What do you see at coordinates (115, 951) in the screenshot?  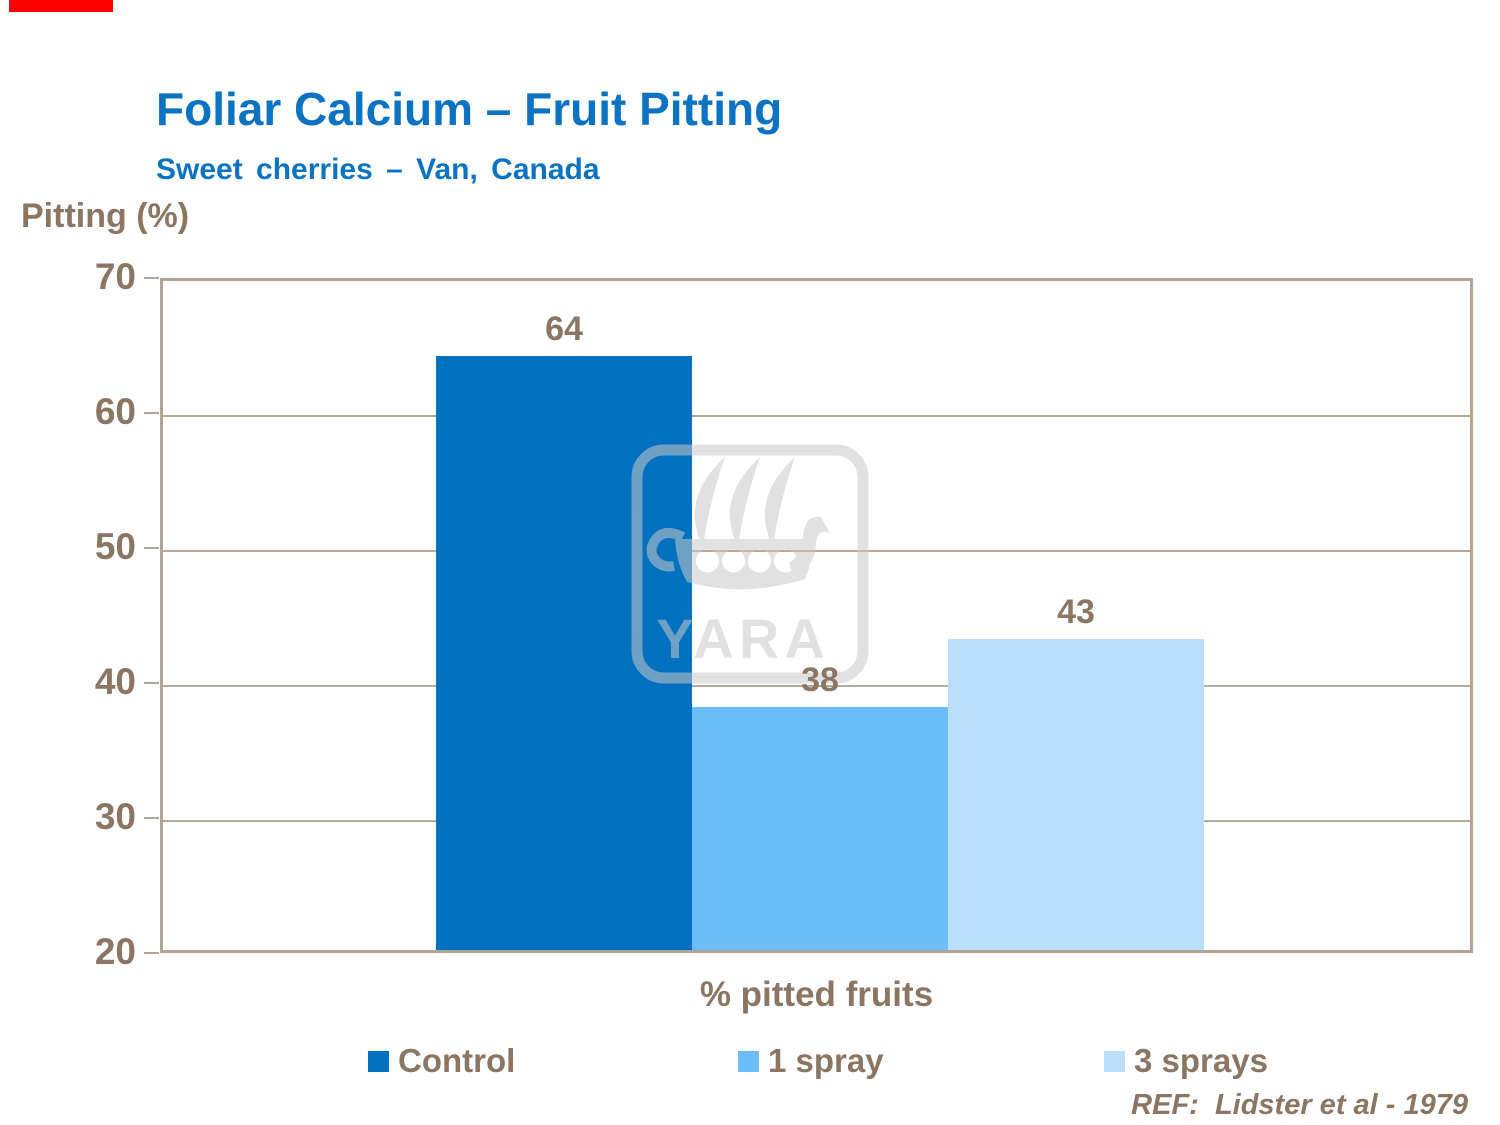 I see `y-tick-label: 20` at bounding box center [115, 951].